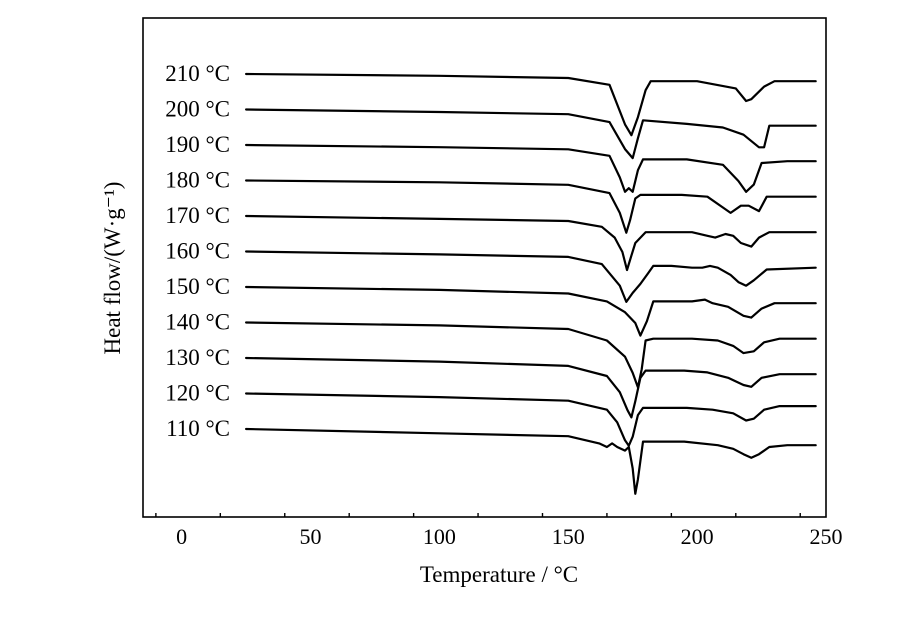 The width and height of the screenshot is (900, 619). Describe the element at coordinates (311, 536) in the screenshot. I see `x-tick-label: 50` at that location.